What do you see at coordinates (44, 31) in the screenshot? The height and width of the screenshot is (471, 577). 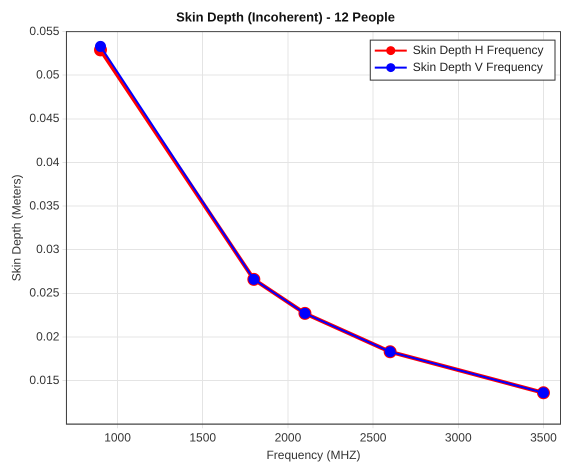 I see `y-tick-label: 0.055` at bounding box center [44, 31].